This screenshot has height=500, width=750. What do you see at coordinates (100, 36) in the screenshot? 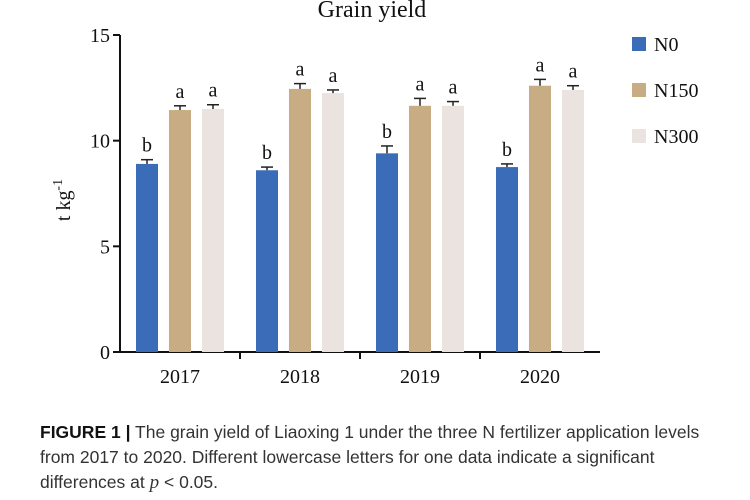
I see `y-tick-label: 15` at bounding box center [100, 36].